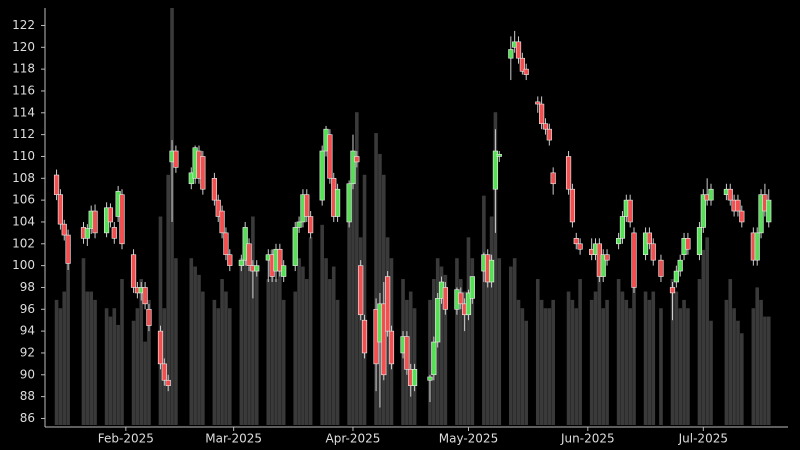 Image resolution: width=800 pixels, height=450 pixels. Describe the element at coordinates (126, 439) in the screenshot. I see `x-tick-label: Feb-2025` at that location.